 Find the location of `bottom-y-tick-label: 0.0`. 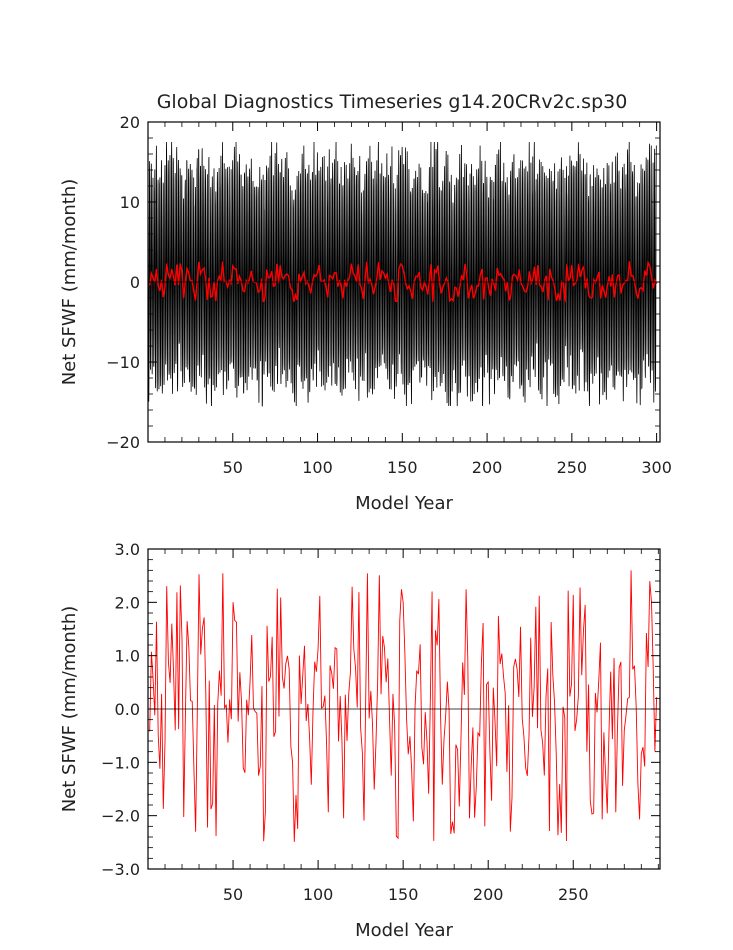

bottom-y-tick-label: 0.0 is located at coordinates (127, 709).